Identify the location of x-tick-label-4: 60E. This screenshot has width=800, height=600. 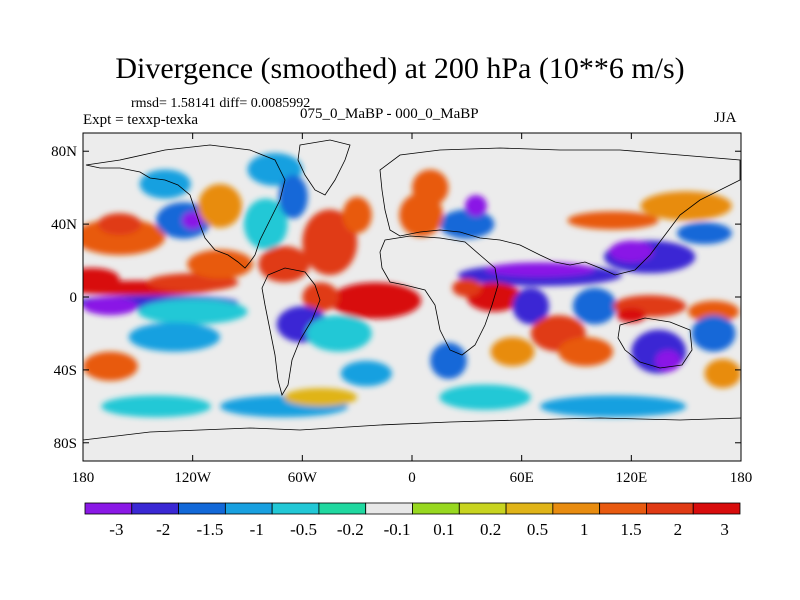
(522, 478).